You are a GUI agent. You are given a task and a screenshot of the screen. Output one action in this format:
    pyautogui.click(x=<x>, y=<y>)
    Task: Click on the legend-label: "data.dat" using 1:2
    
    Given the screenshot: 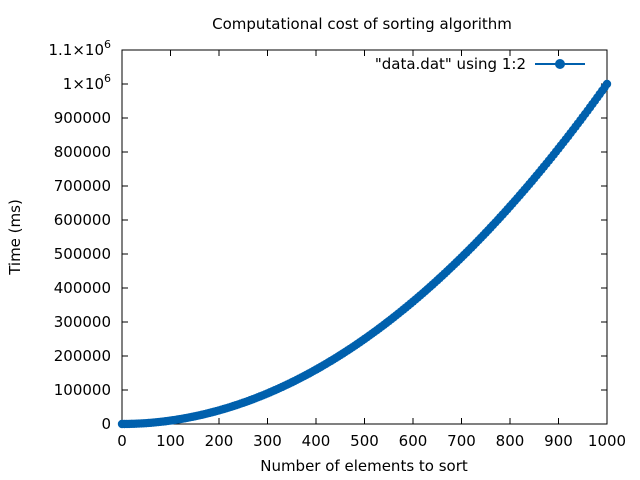 What is the action you would take?
    pyautogui.click(x=450, y=64)
    